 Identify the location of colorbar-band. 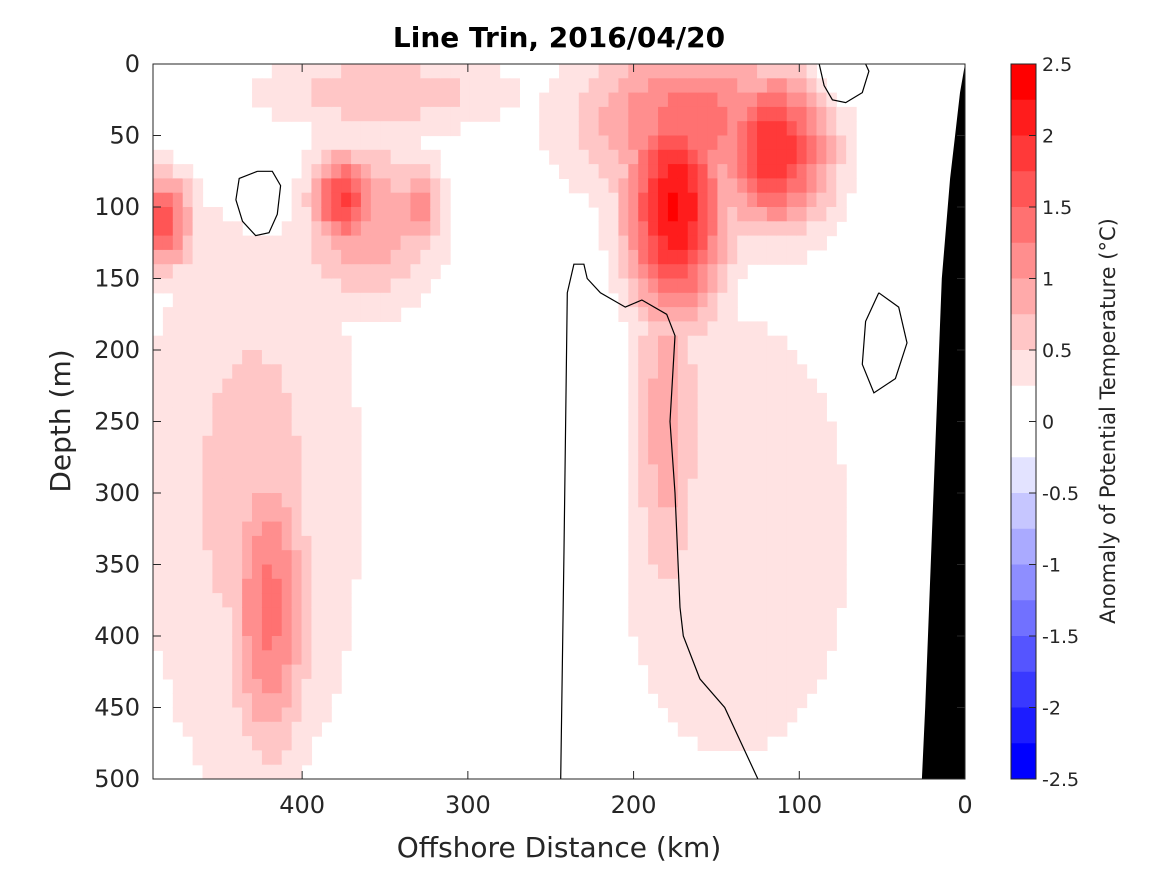
(1023, 618).